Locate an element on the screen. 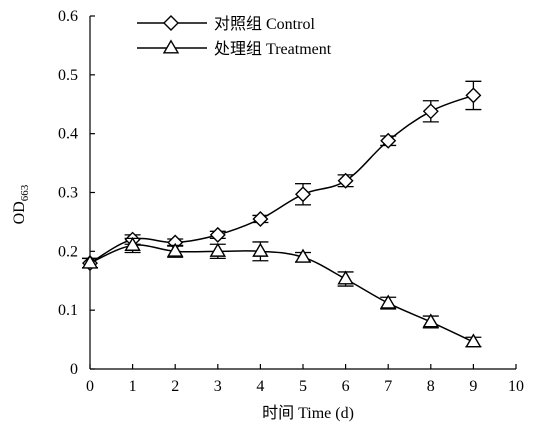  legend-label-control: 对照组 Control is located at coordinates (264, 24).